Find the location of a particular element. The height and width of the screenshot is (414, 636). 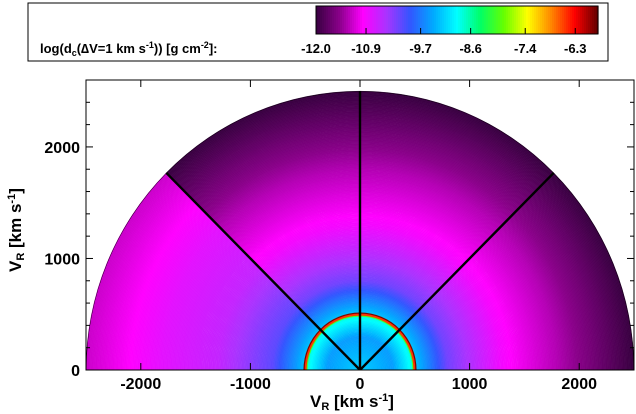

sector-line is located at coordinates (263, 270).